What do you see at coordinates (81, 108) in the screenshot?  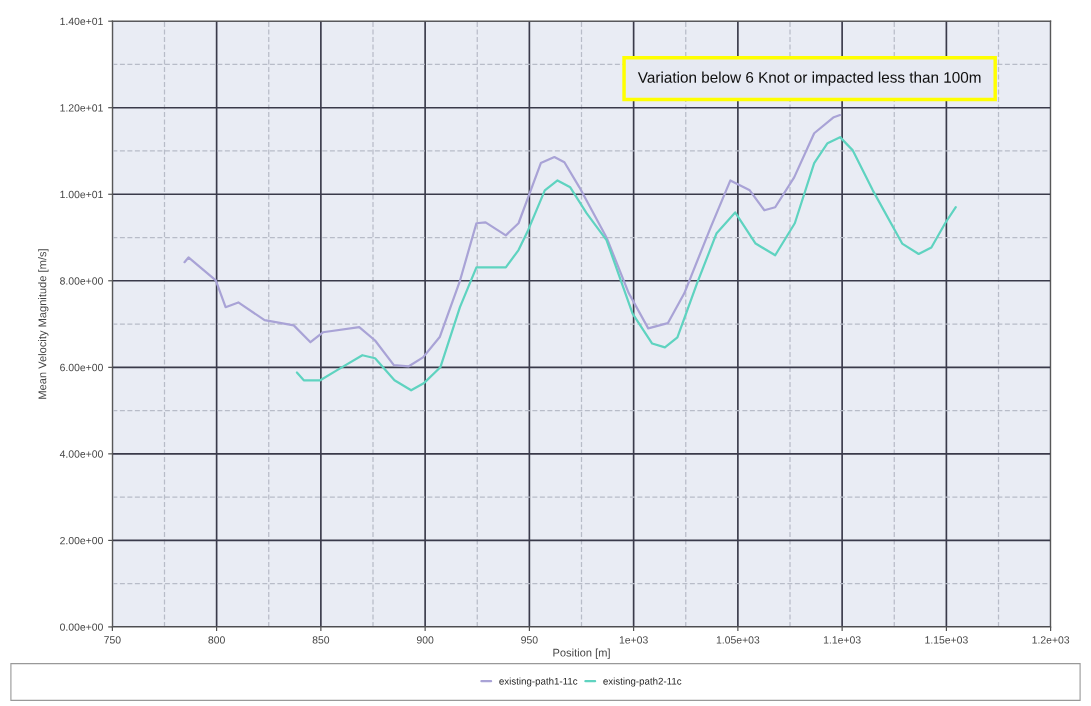 I see `y-tick-label: 1.20e+01` at bounding box center [81, 108].